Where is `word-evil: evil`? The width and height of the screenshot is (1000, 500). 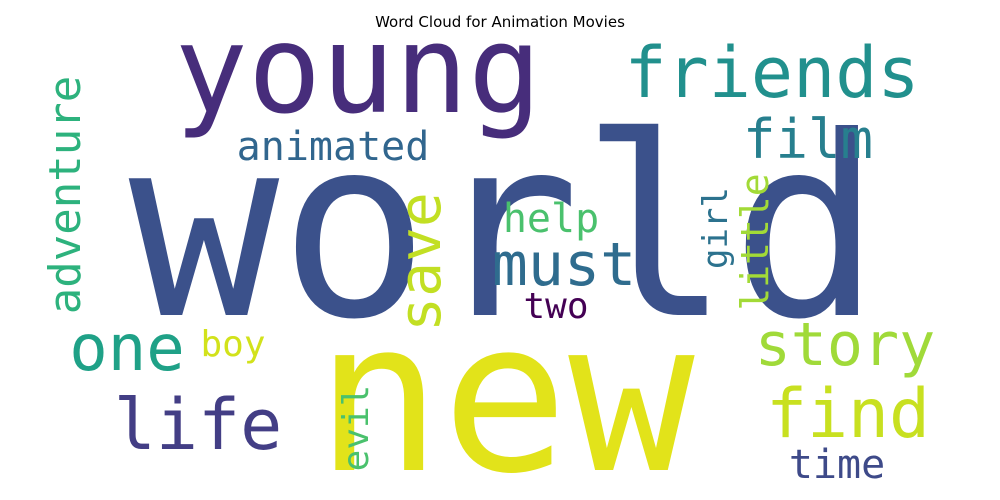 word-evil: evil is located at coordinates (356, 428).